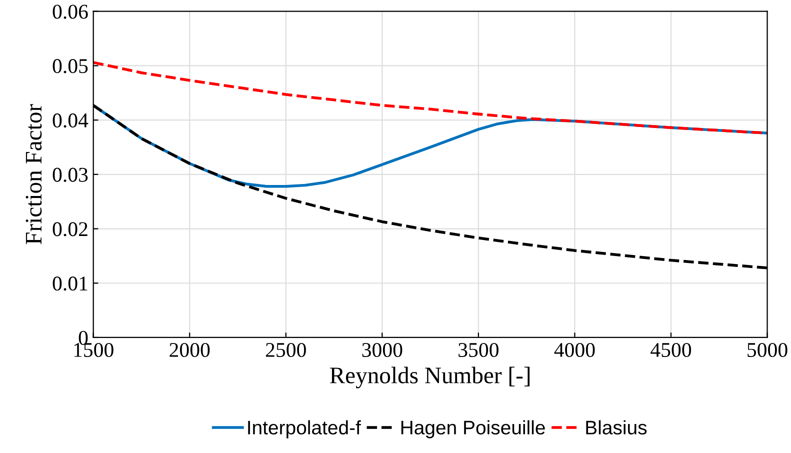 The height and width of the screenshot is (453, 791). Describe the element at coordinates (473, 429) in the screenshot. I see `legend-label: Hagen Poiseuille` at that location.